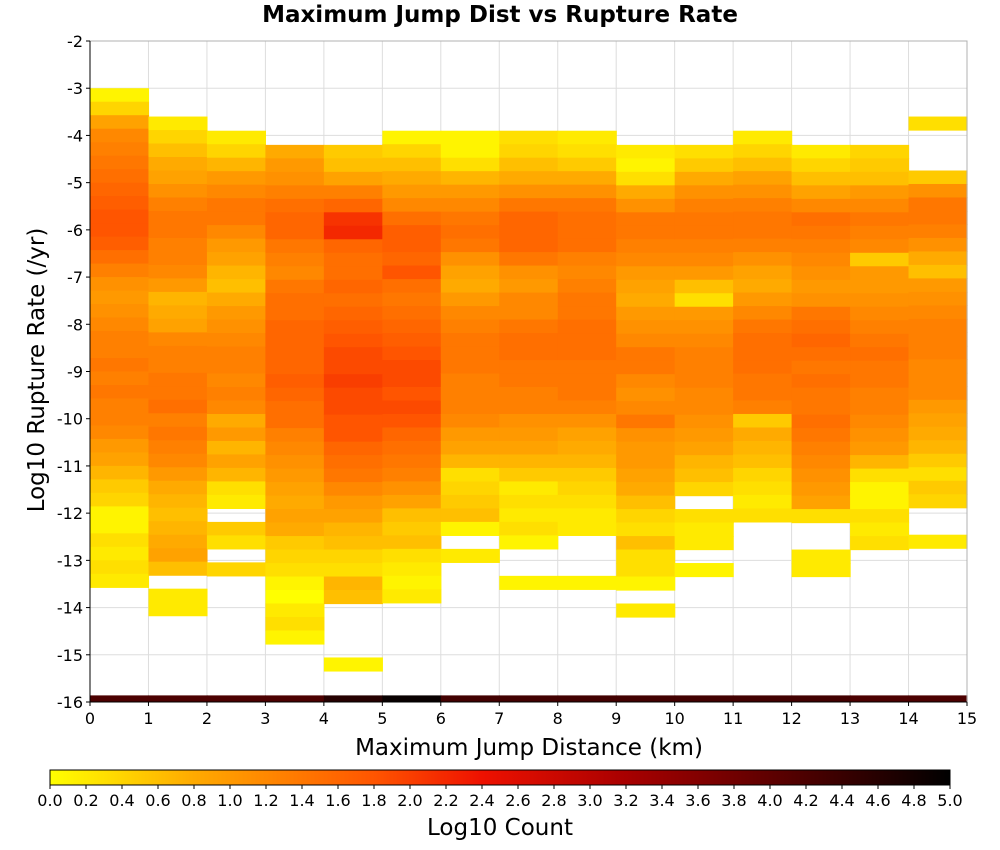  Describe the element at coordinates (265, 718) in the screenshot. I see `x-tick-label: 3` at that location.